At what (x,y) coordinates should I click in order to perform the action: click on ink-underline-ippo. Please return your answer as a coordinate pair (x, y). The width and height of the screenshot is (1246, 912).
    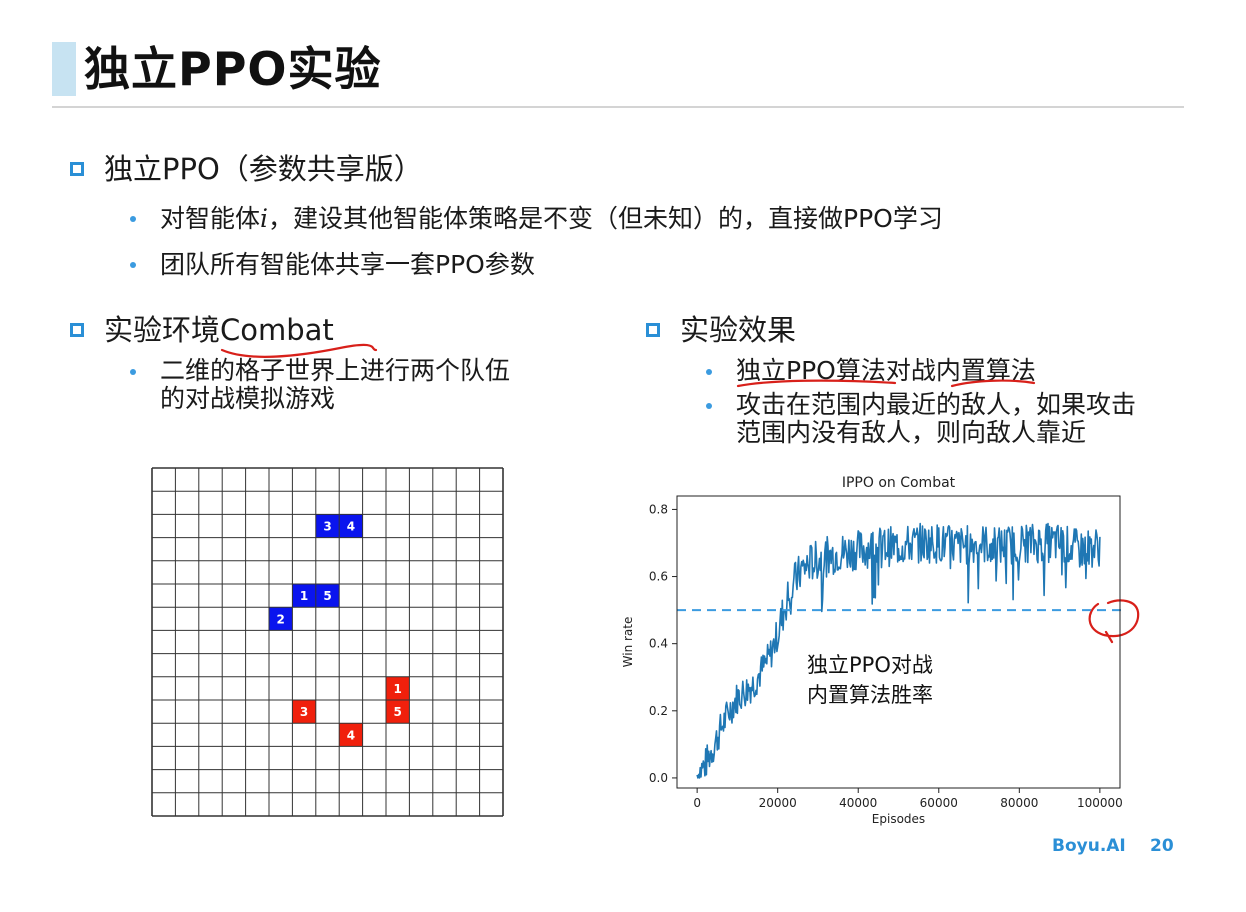
    Looking at the image, I should click on (816, 383).